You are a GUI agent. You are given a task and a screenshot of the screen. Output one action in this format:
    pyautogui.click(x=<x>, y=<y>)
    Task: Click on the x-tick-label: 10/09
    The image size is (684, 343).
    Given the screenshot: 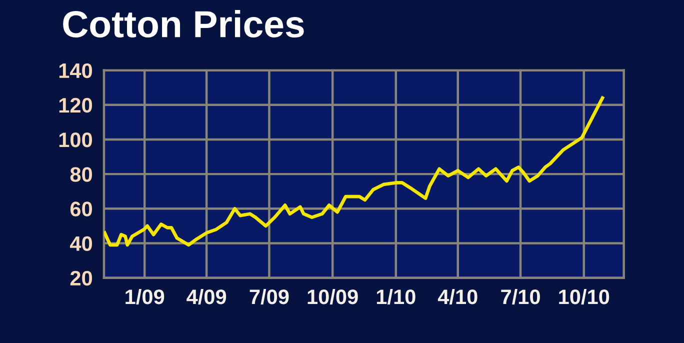 What is the action you would take?
    pyautogui.click(x=333, y=296)
    